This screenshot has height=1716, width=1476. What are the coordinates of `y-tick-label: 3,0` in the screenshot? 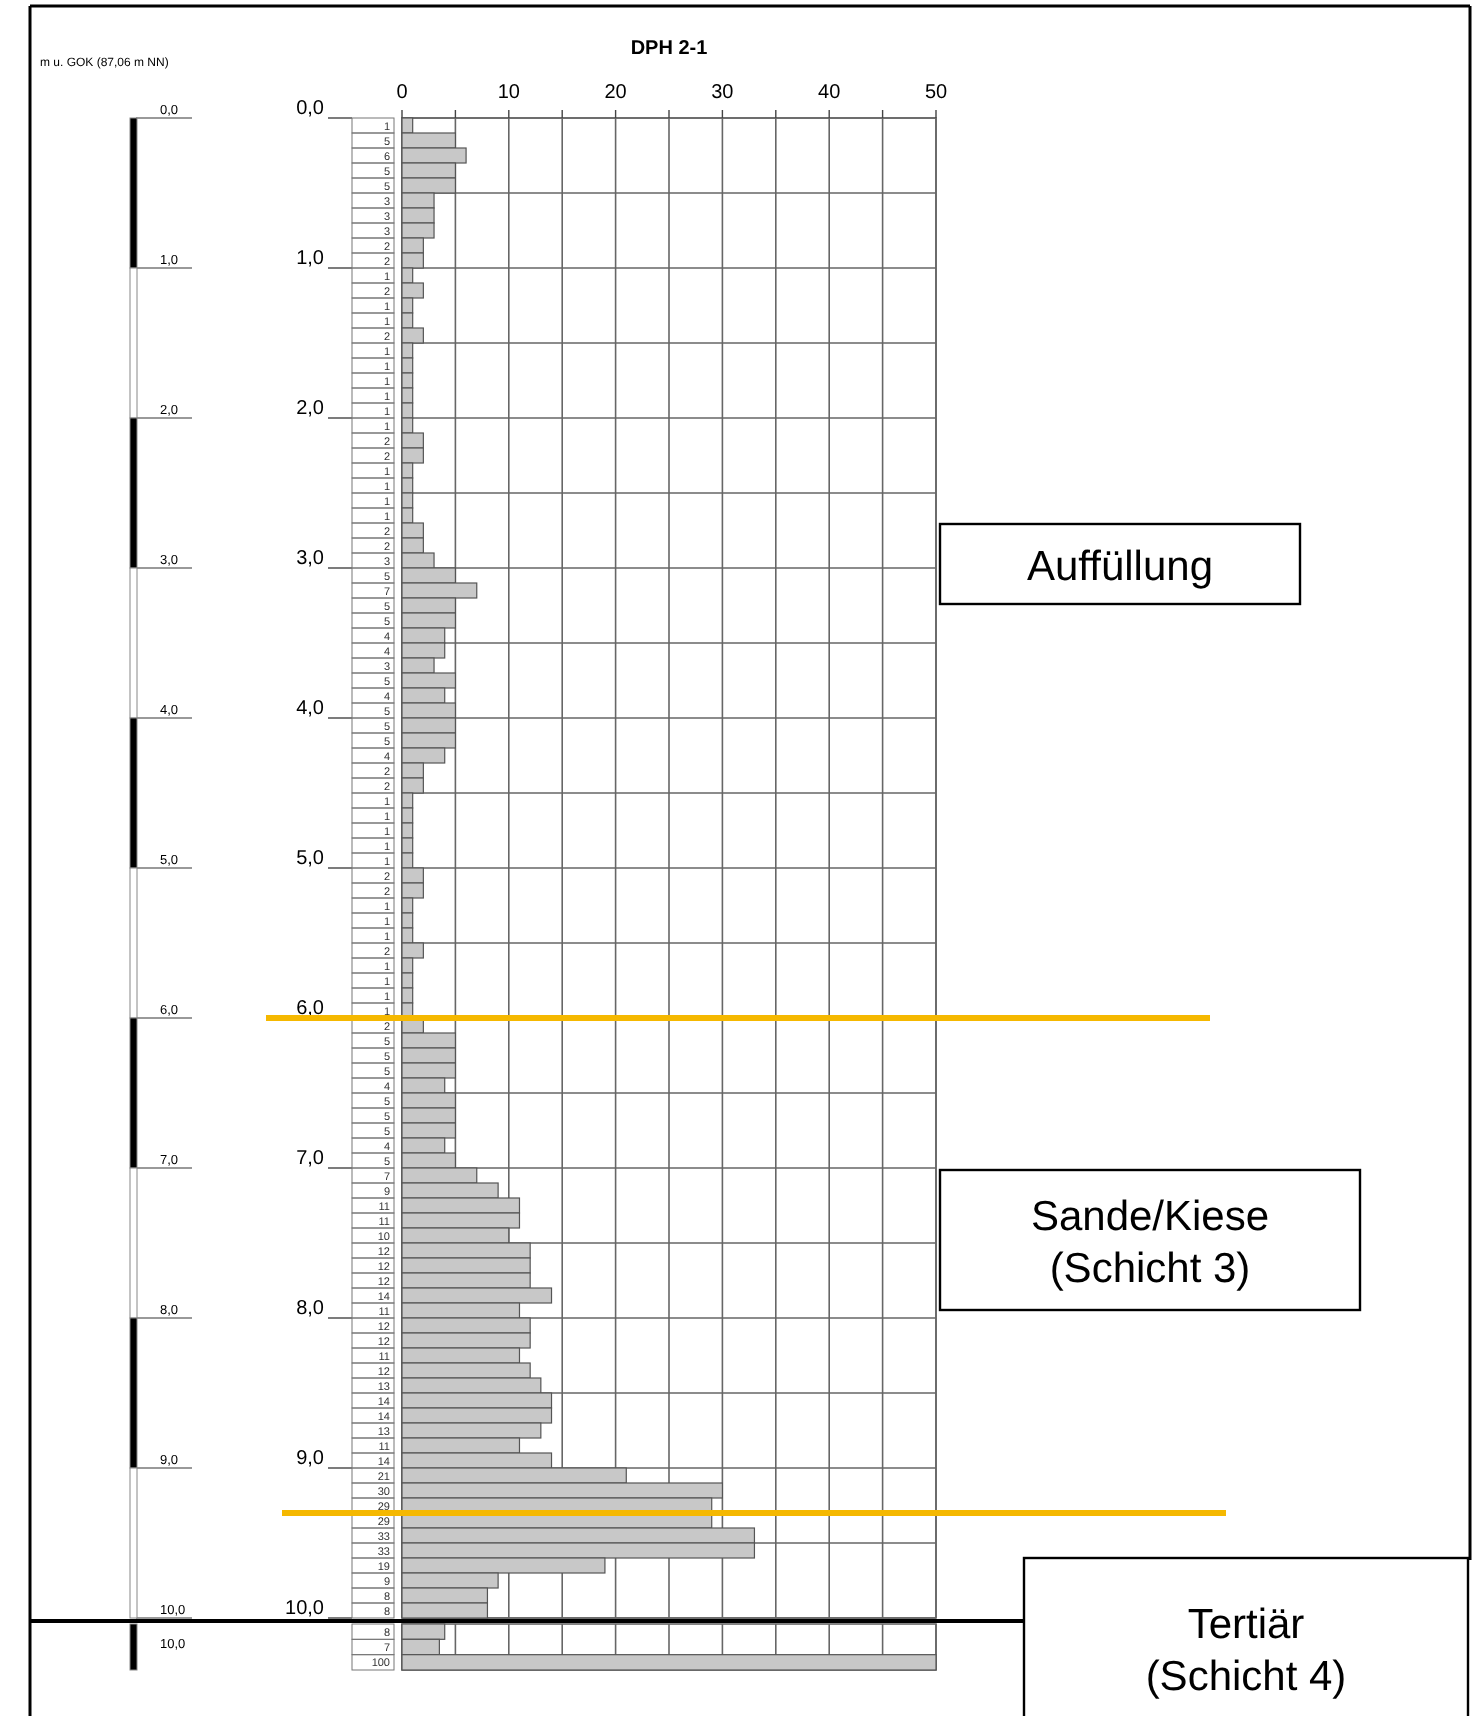 It's located at (310, 559).